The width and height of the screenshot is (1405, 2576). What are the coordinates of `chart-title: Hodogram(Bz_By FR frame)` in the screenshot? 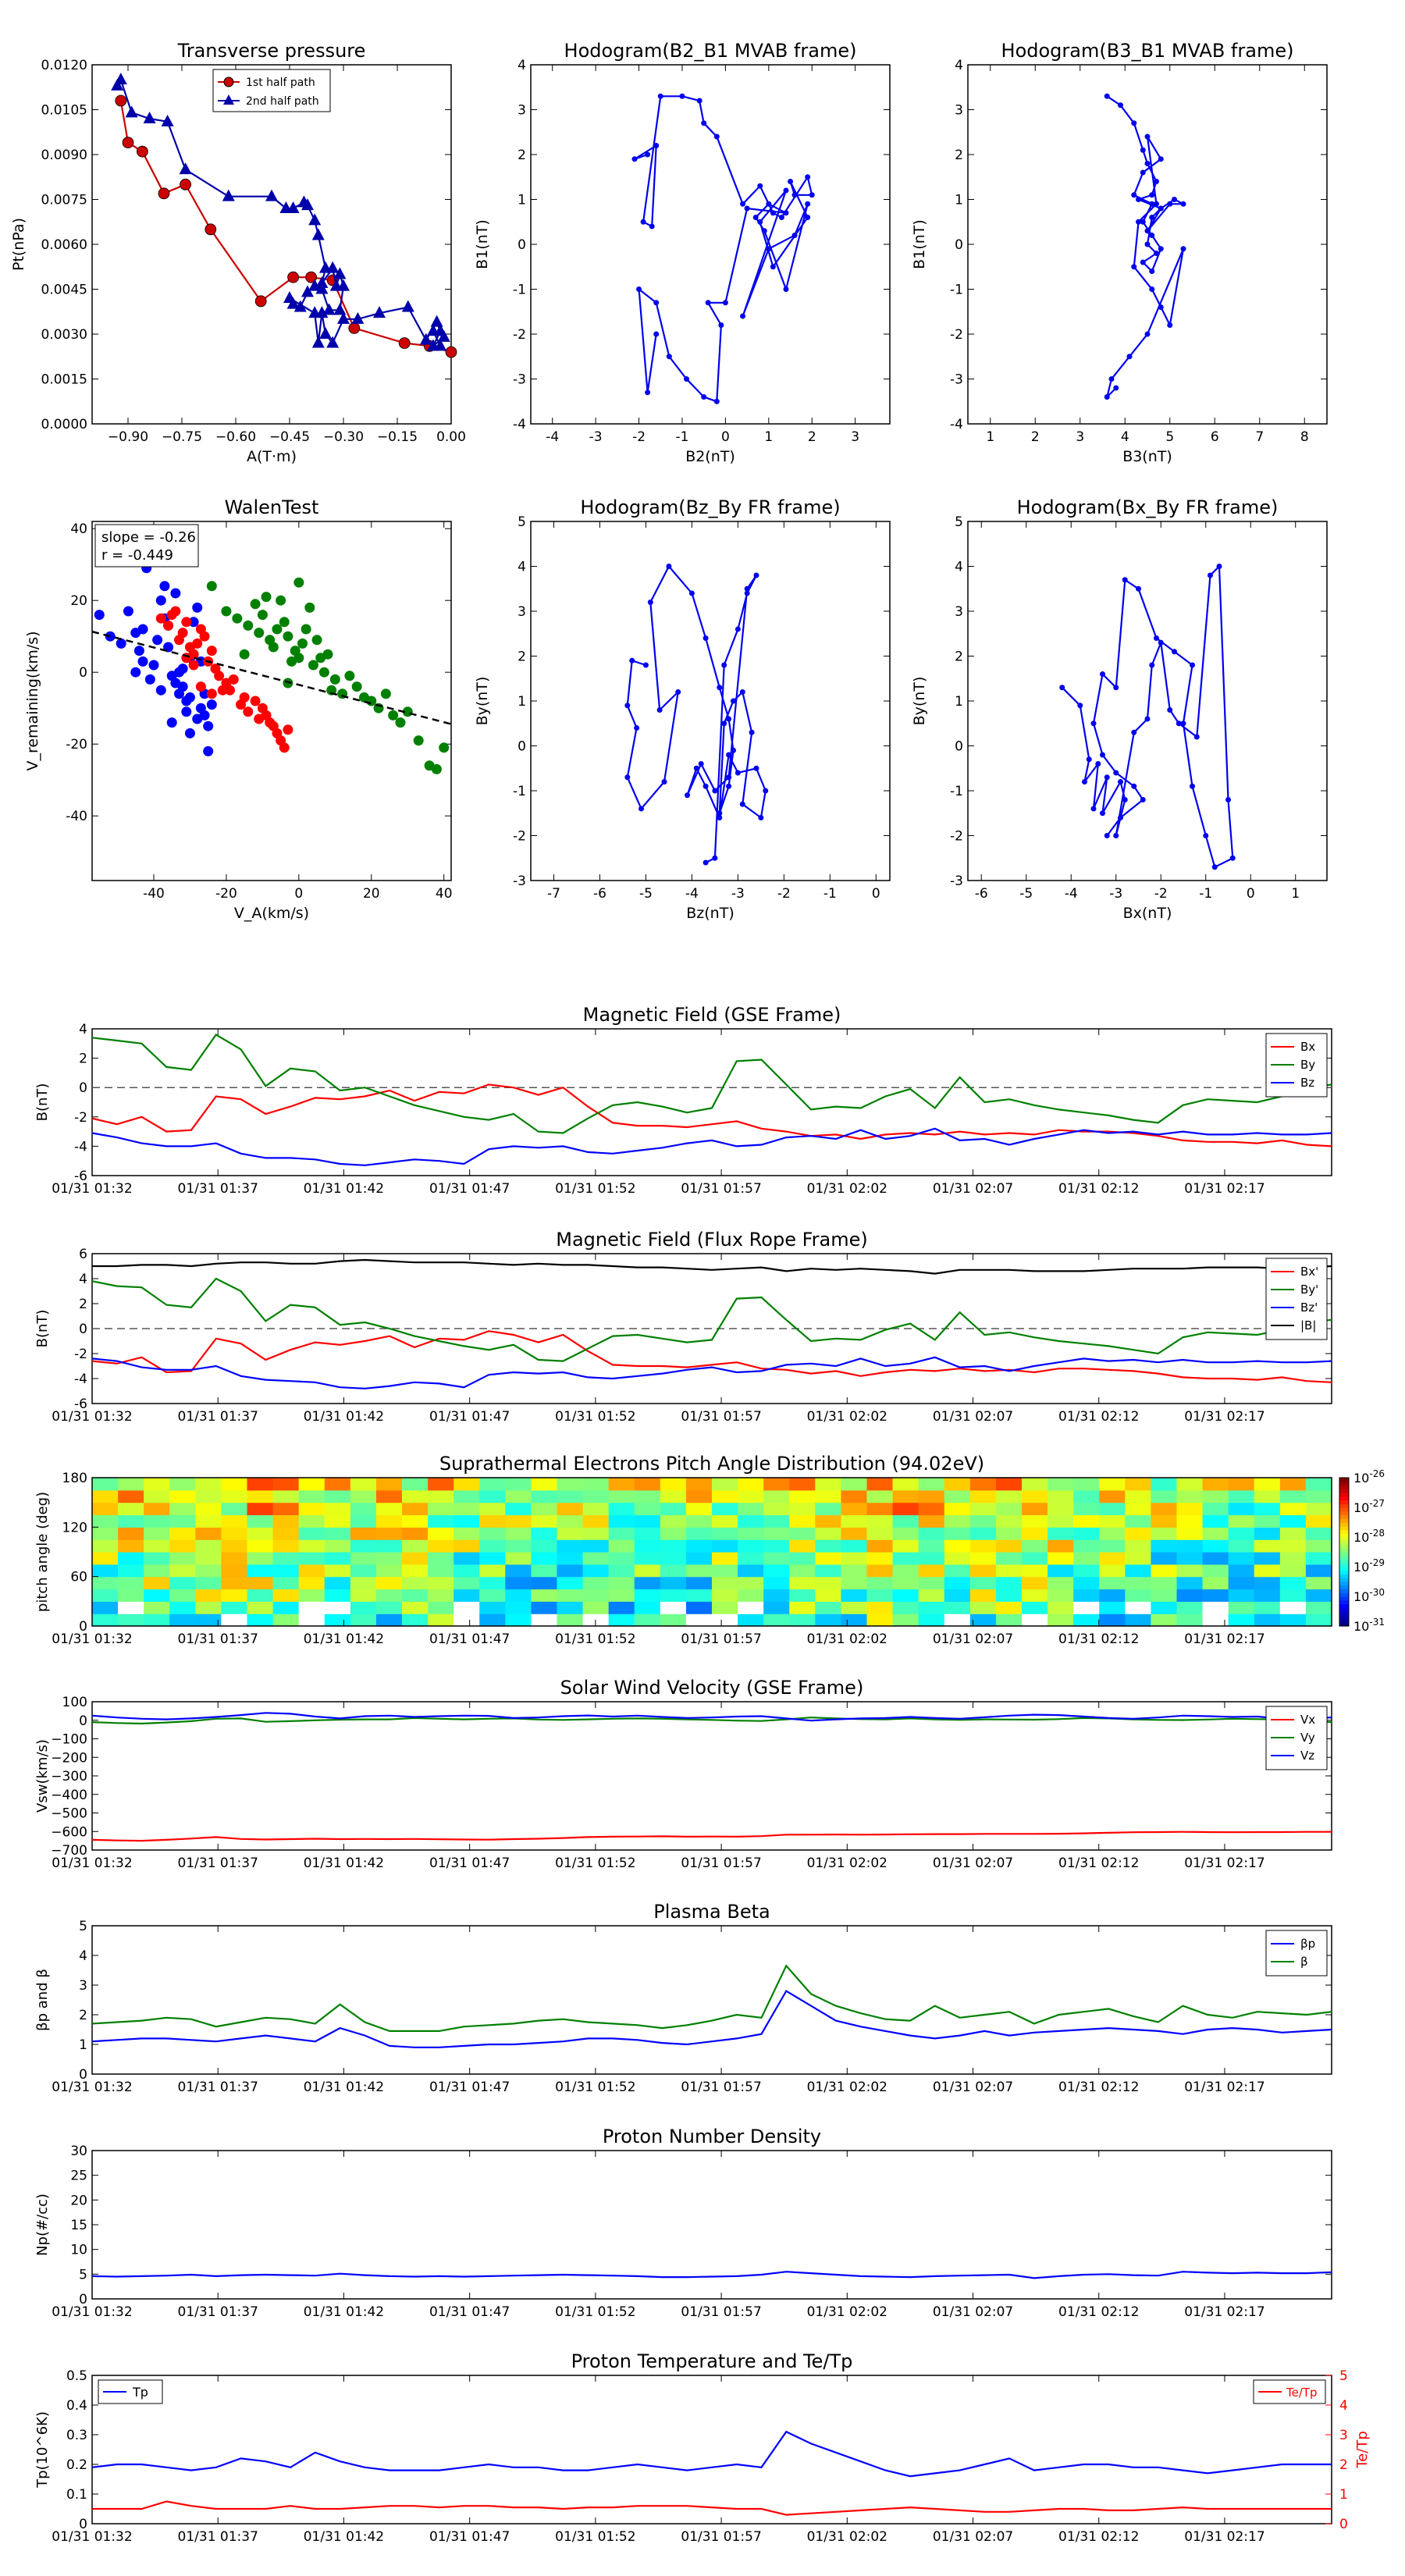 It's located at (710, 507).